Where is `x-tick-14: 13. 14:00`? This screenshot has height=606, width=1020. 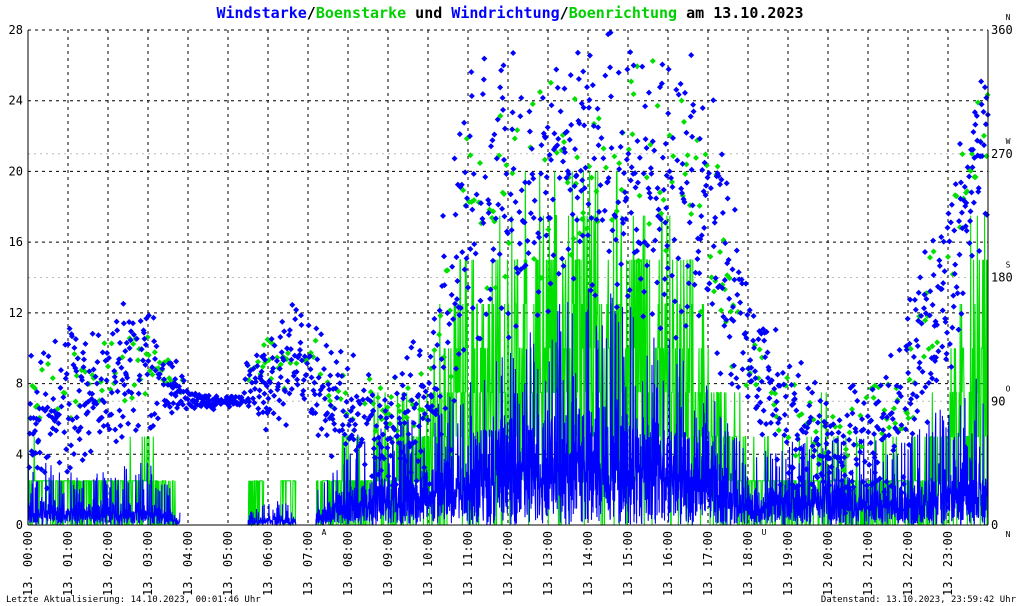
x-tick-14: 13. 14:00 is located at coordinates (588, 563).